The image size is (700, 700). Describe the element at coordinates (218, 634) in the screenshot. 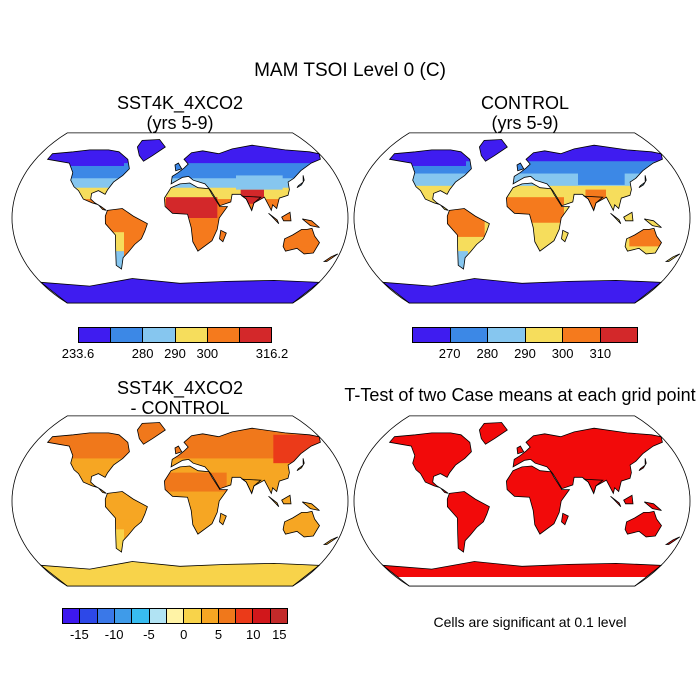

I see `colorbar-tick-label: 5` at that location.